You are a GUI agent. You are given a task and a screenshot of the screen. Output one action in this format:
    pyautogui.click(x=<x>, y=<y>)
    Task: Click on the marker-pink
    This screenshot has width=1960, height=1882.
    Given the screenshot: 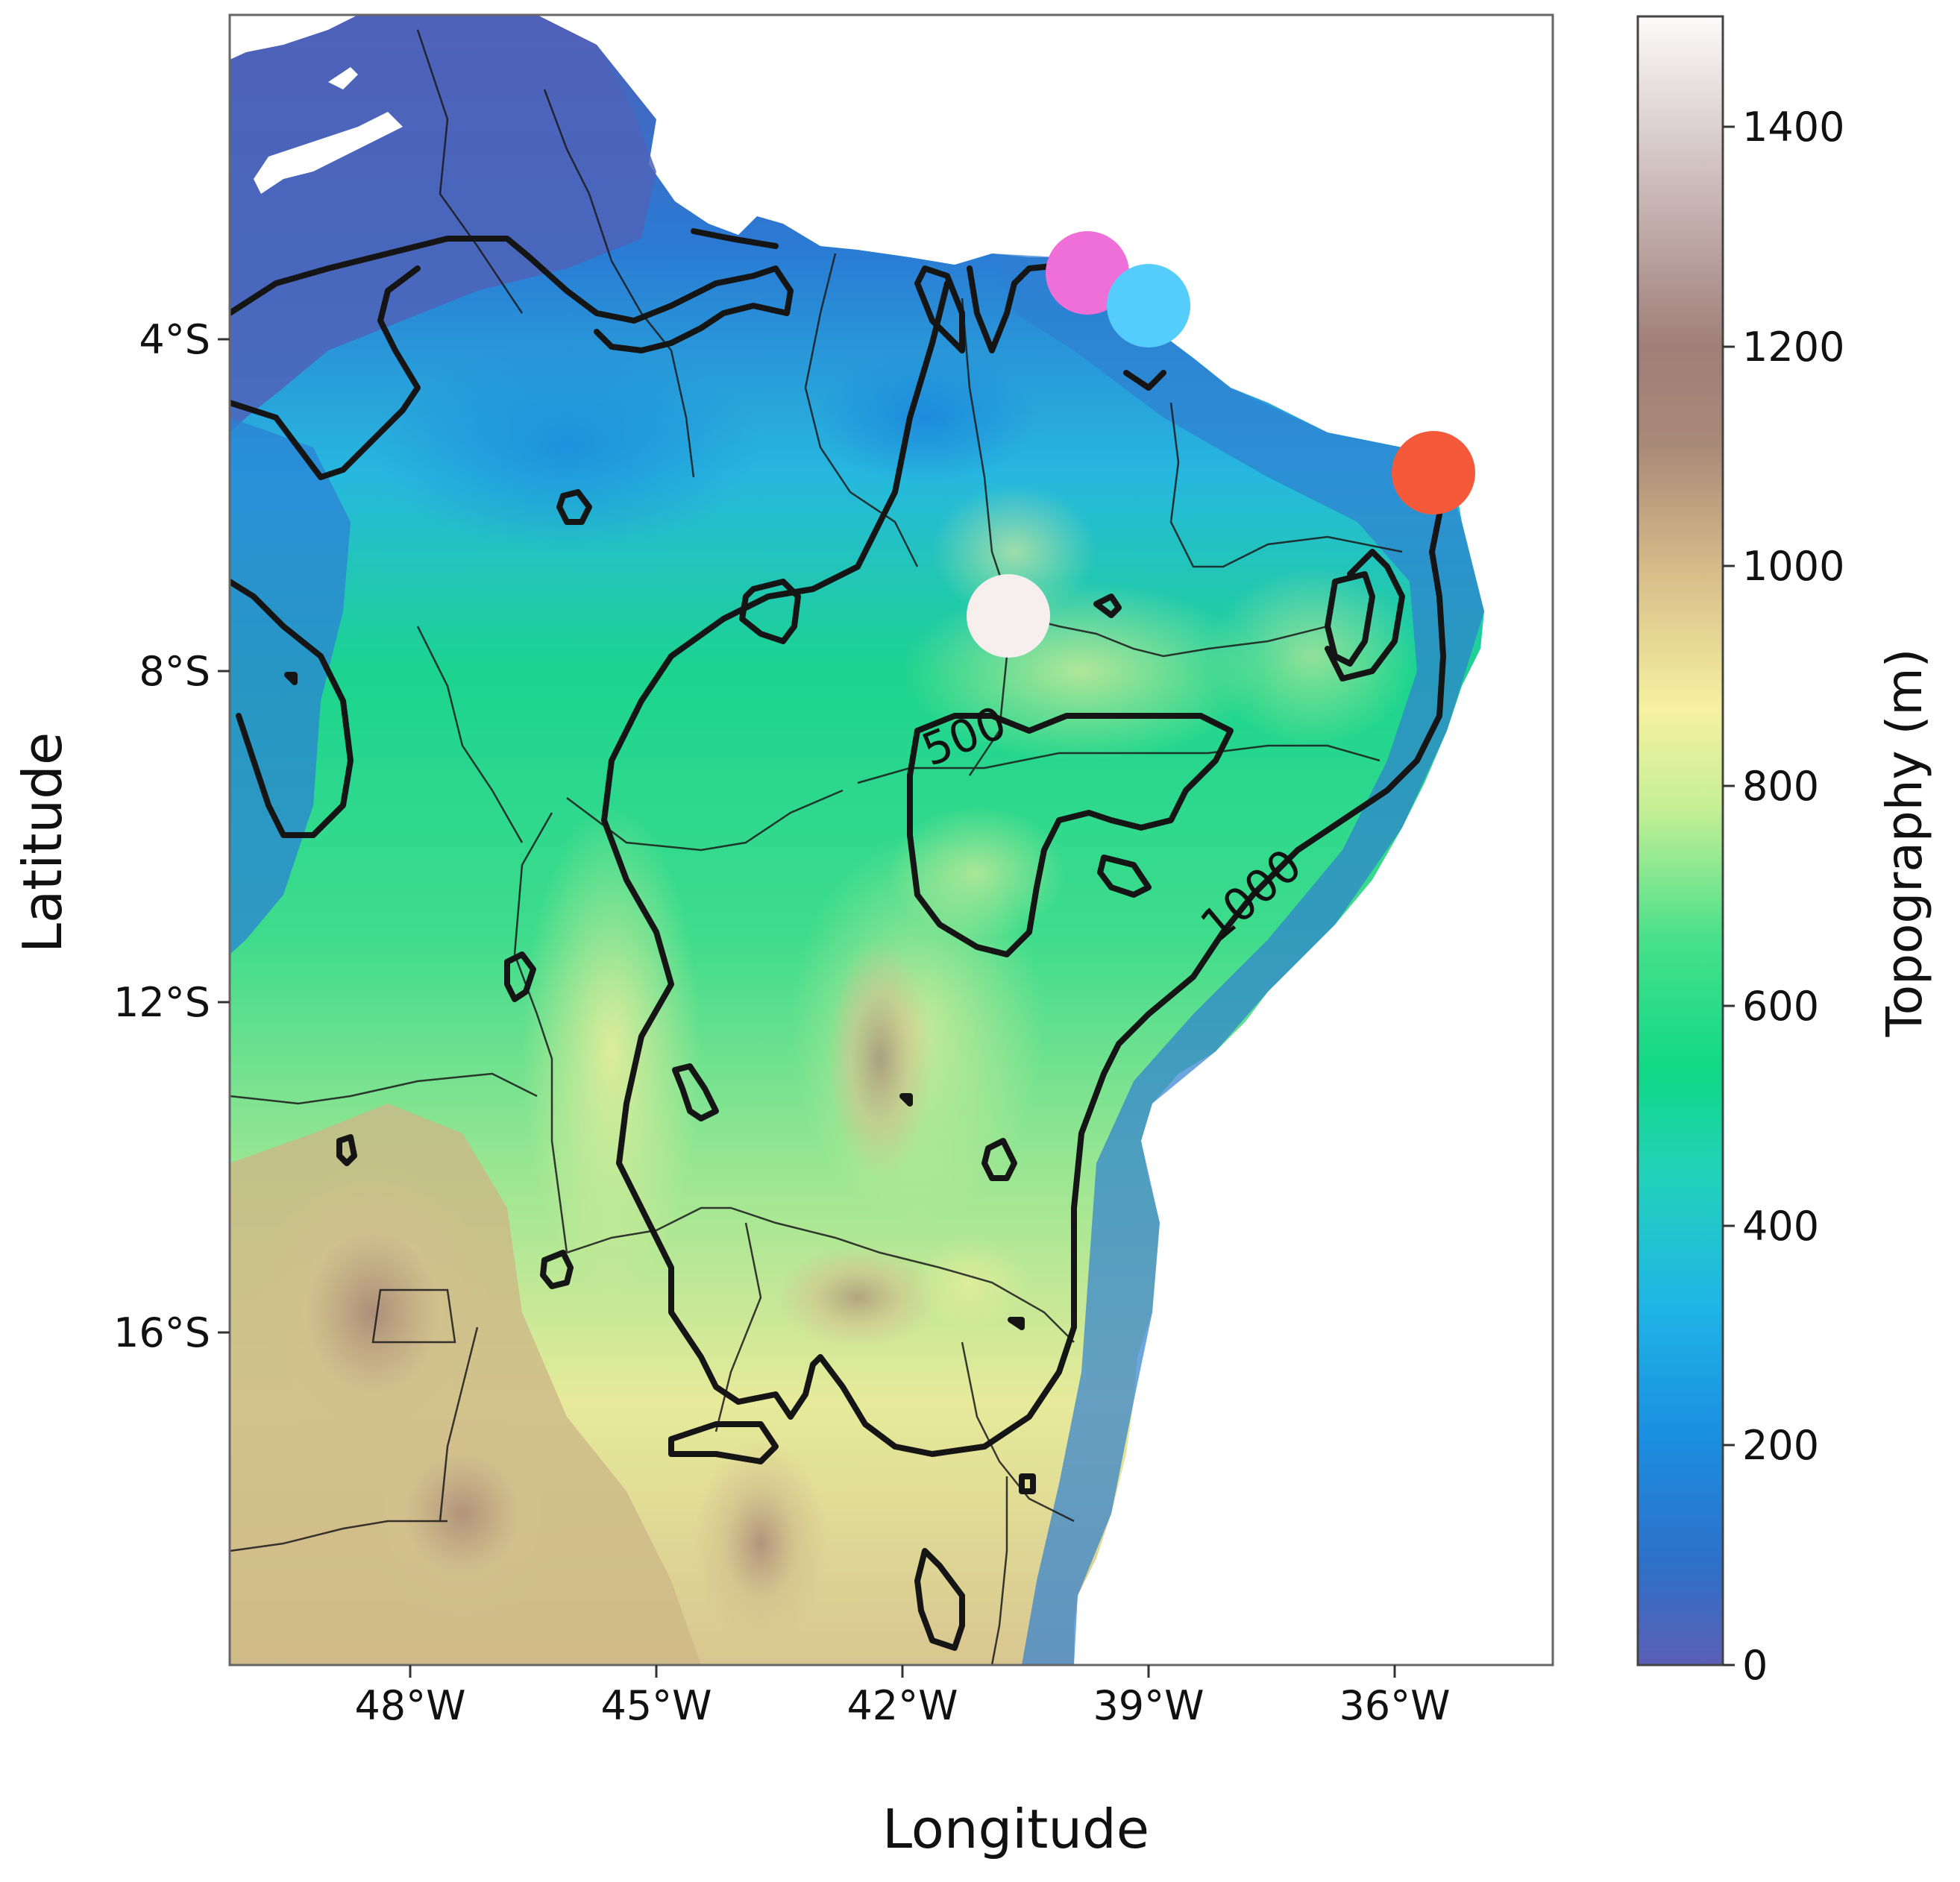 What is the action you would take?
    pyautogui.click(x=1087, y=273)
    